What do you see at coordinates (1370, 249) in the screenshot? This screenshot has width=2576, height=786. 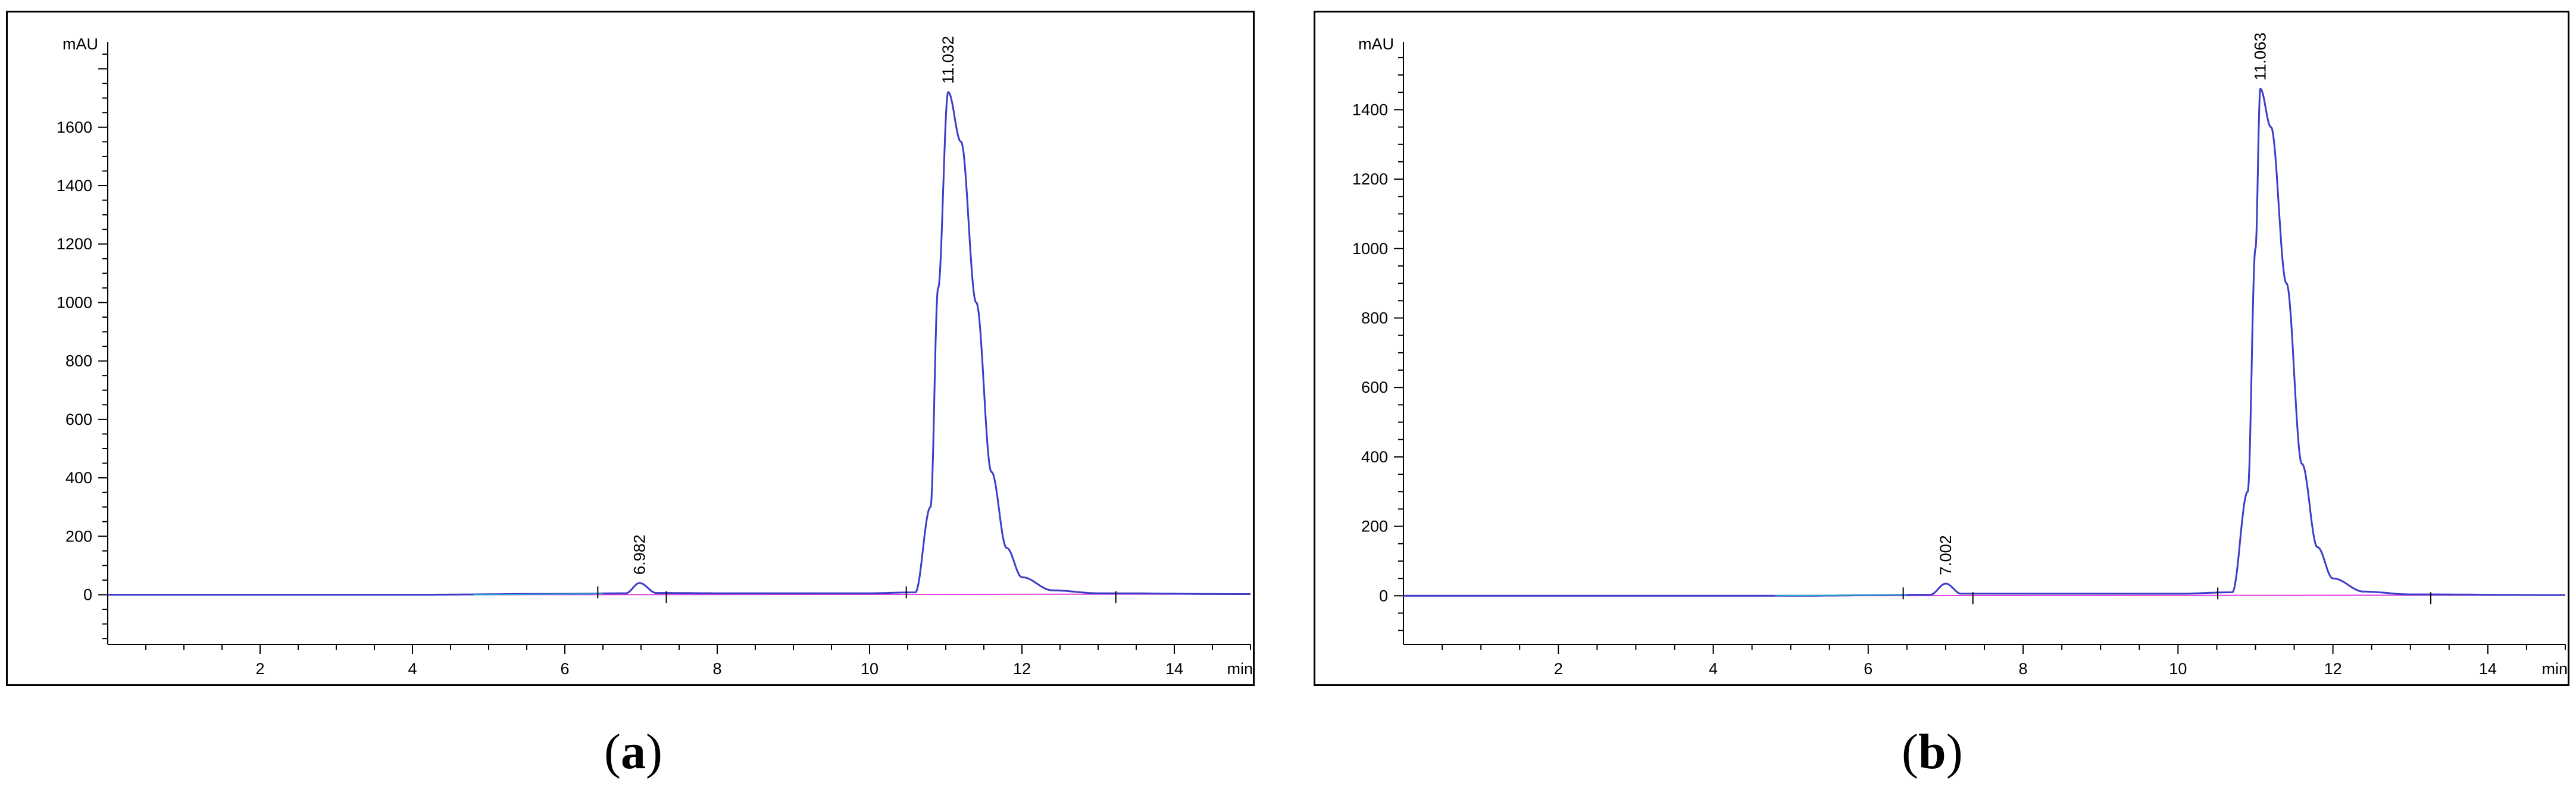 I see `chart-b-y-tick-label: 1000` at bounding box center [1370, 249].